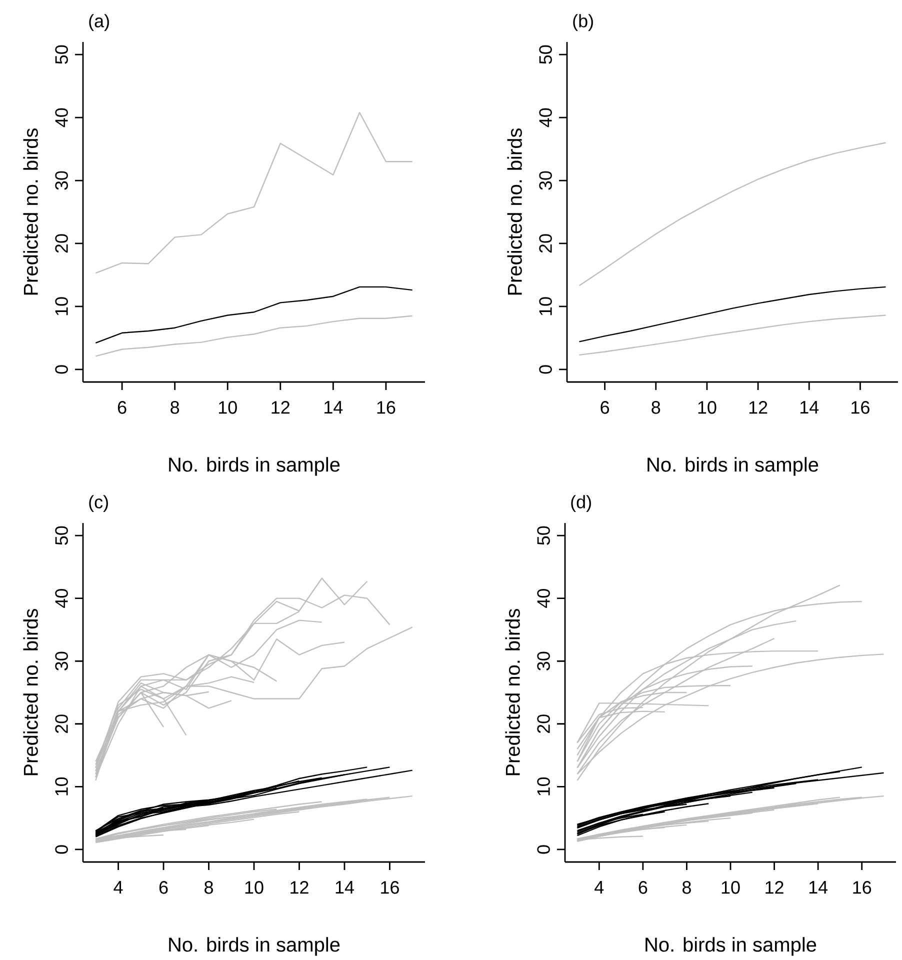 Image resolution: width=902 pixels, height=960 pixels. Describe the element at coordinates (581, 503) in the screenshot. I see `chart-title: (d)` at that location.